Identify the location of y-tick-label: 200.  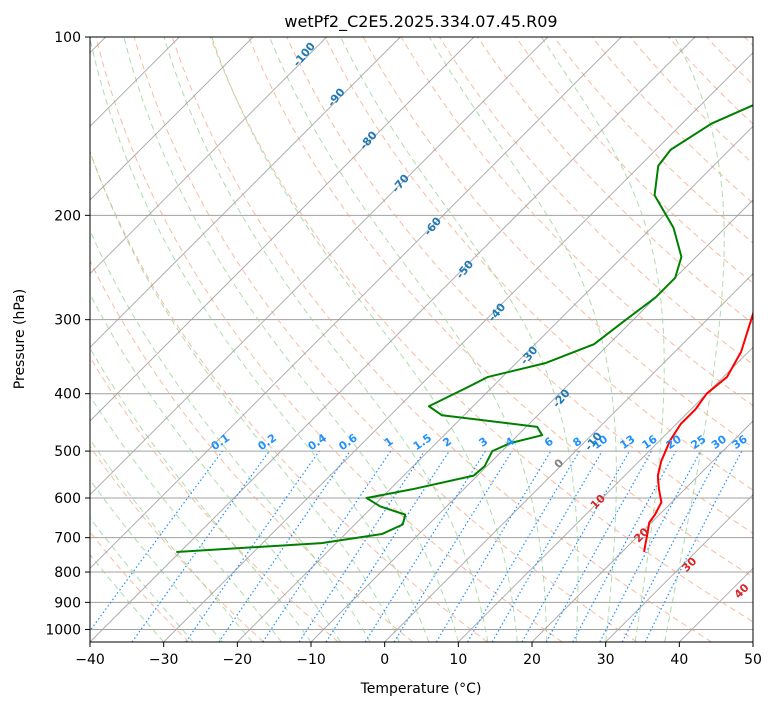
(67, 216).